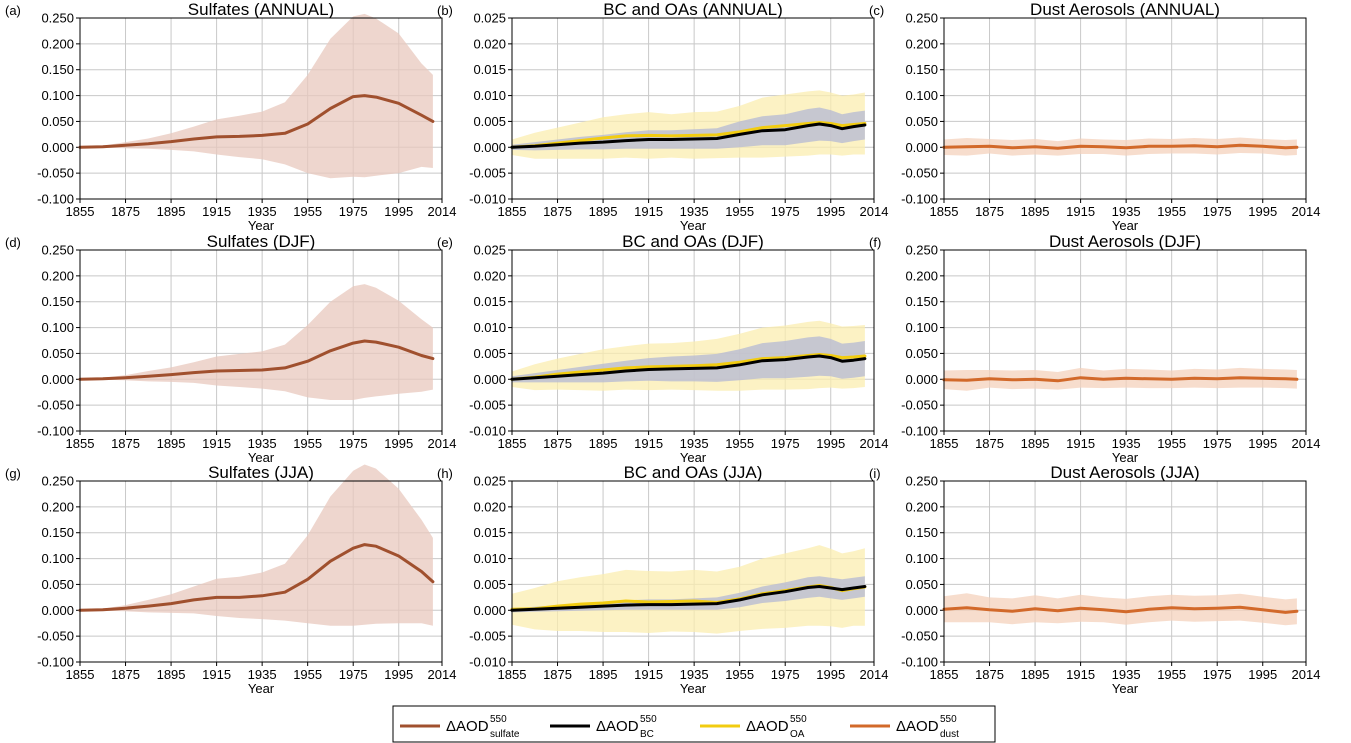 This screenshot has height=743, width=1351. What do you see at coordinates (648, 719) in the screenshot?
I see `legend-superscript: 550` at bounding box center [648, 719].